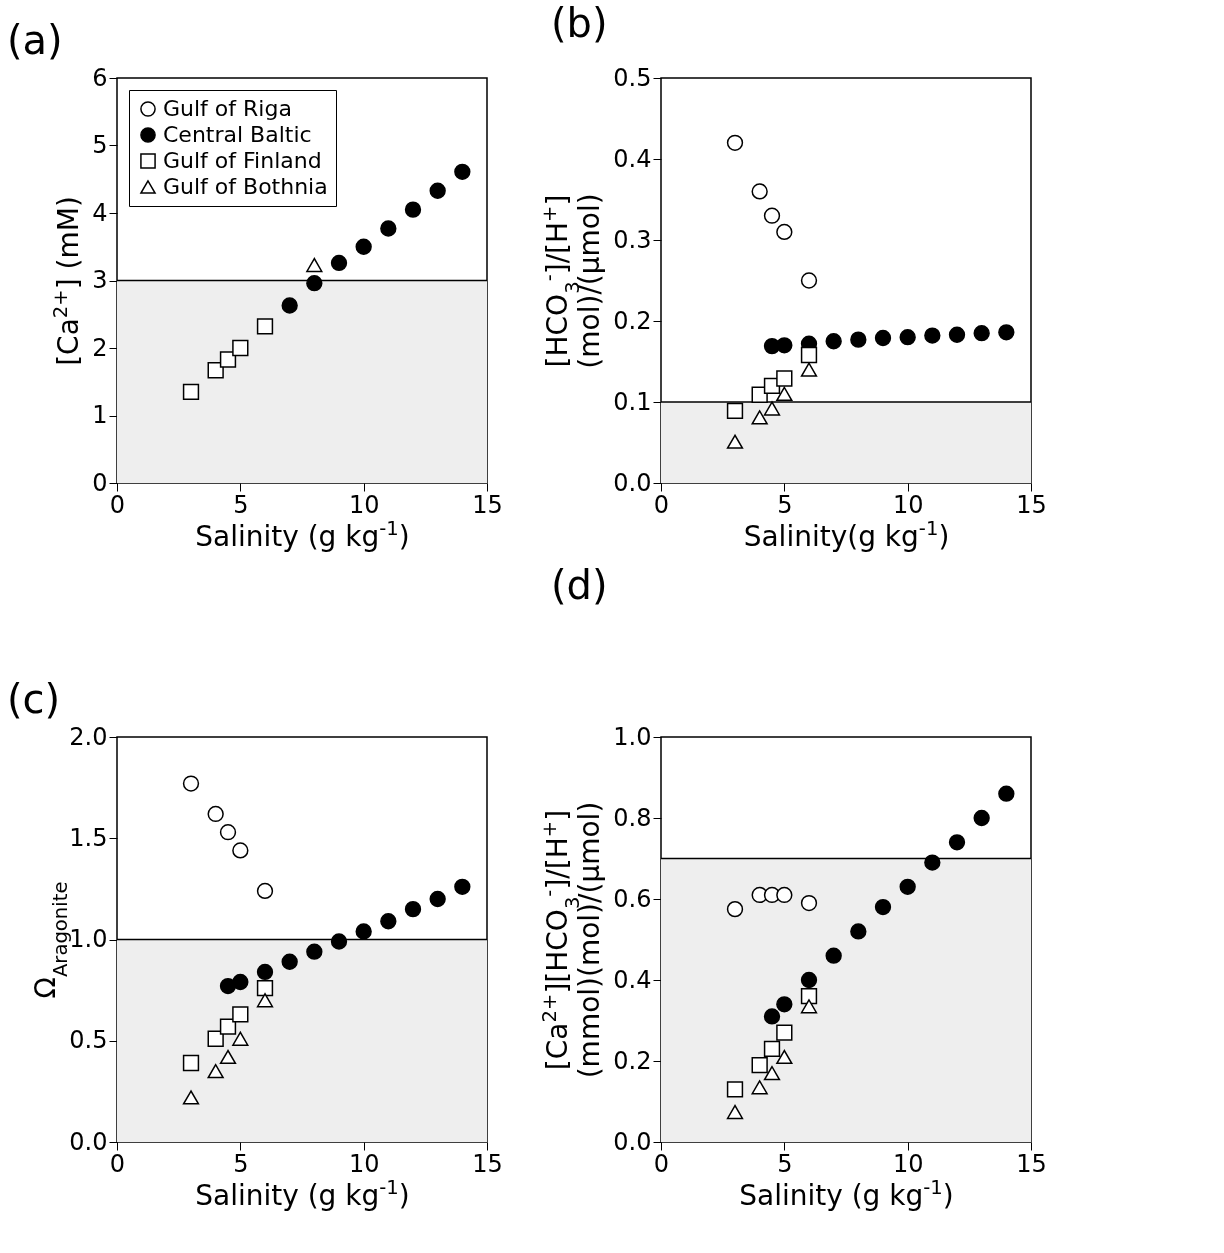 The width and height of the screenshot is (1224, 1253). Describe the element at coordinates (88, 736) in the screenshot. I see `y-tick-label: 2.0` at that location.